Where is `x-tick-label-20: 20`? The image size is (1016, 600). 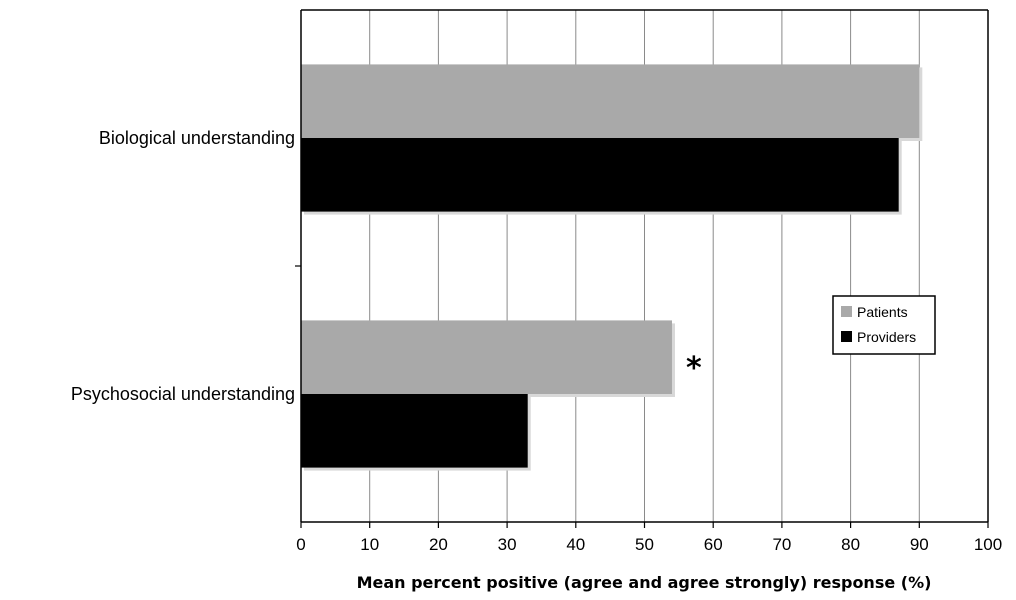 x-tick-label-20: 20 is located at coordinates (438, 544).